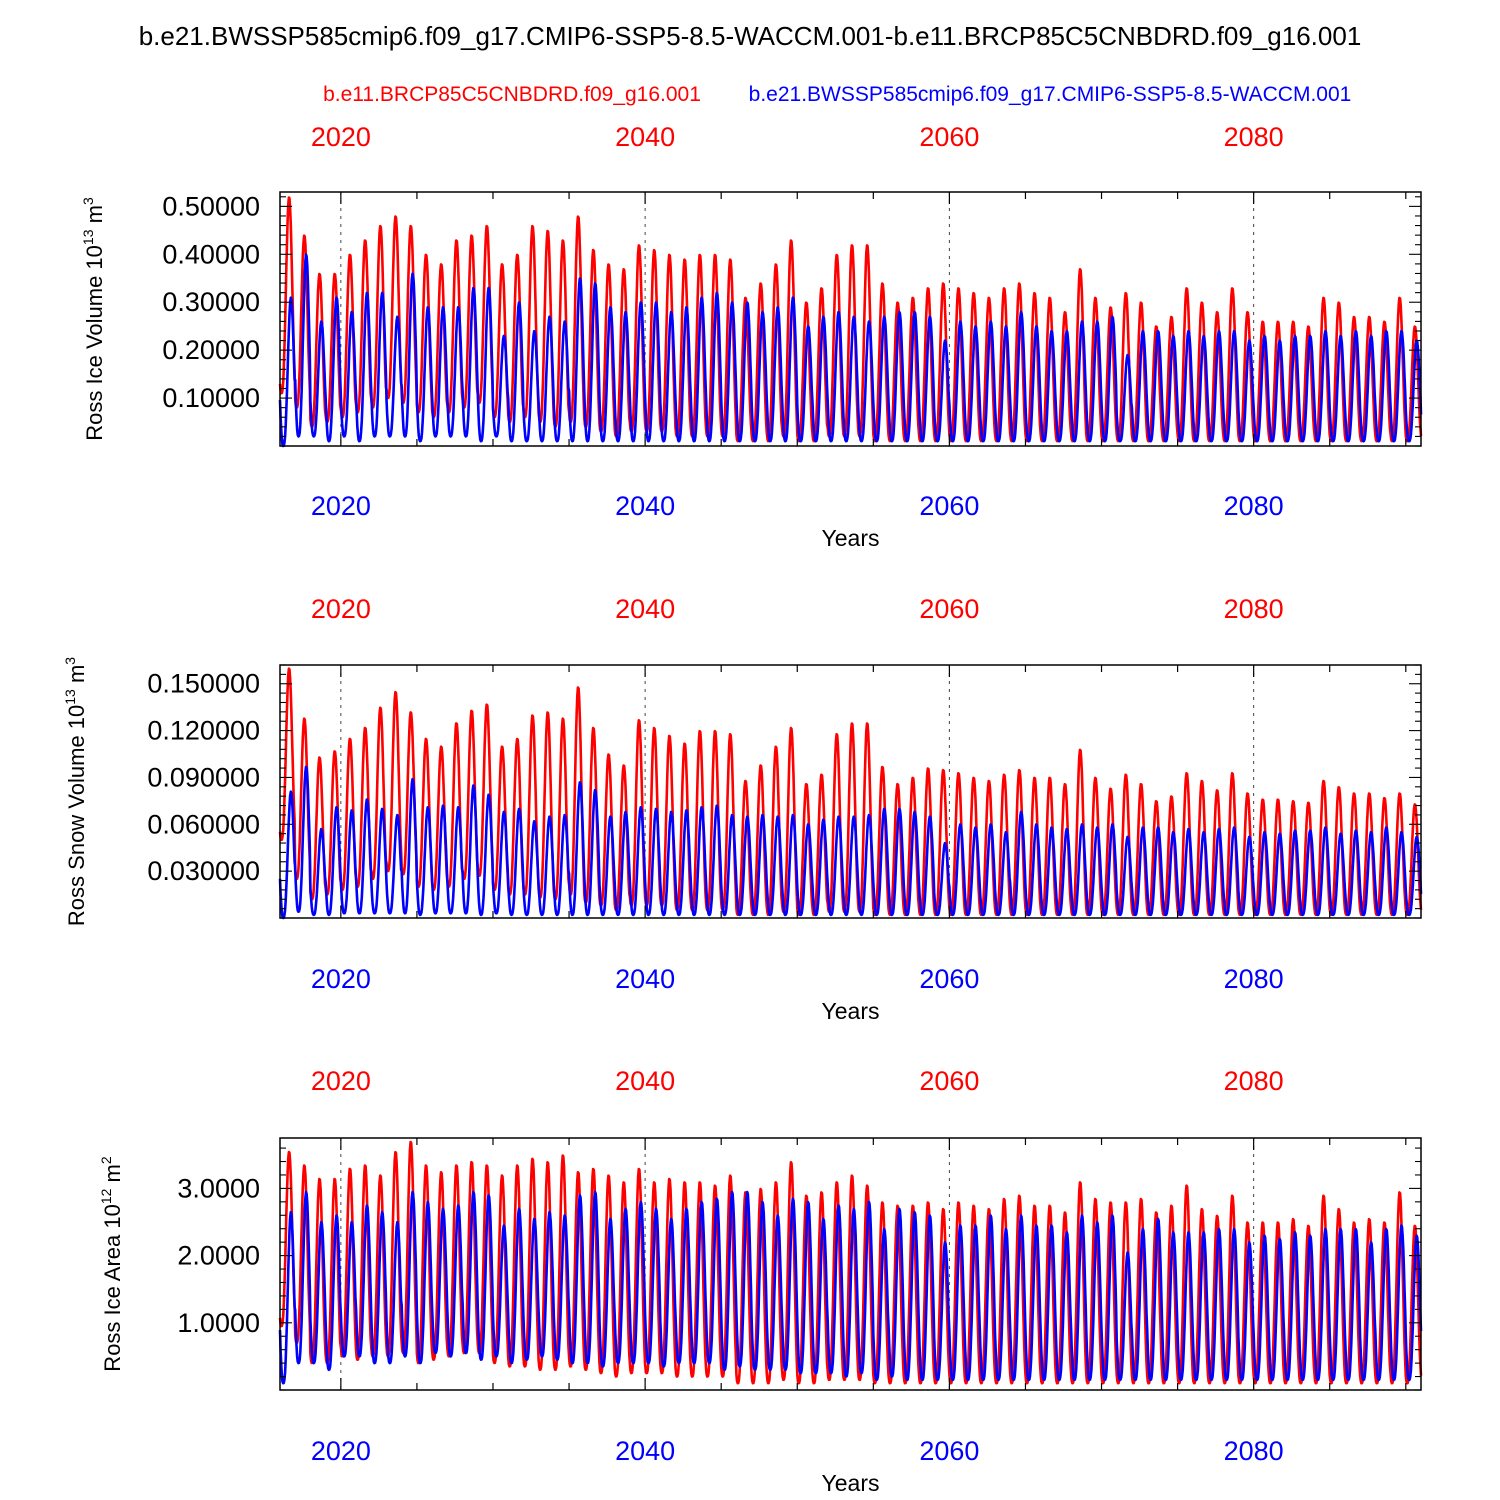 This screenshot has width=1500, height=1500. What do you see at coordinates (218, 1256) in the screenshot?
I see `y-tick-label: 2.0000` at bounding box center [218, 1256].